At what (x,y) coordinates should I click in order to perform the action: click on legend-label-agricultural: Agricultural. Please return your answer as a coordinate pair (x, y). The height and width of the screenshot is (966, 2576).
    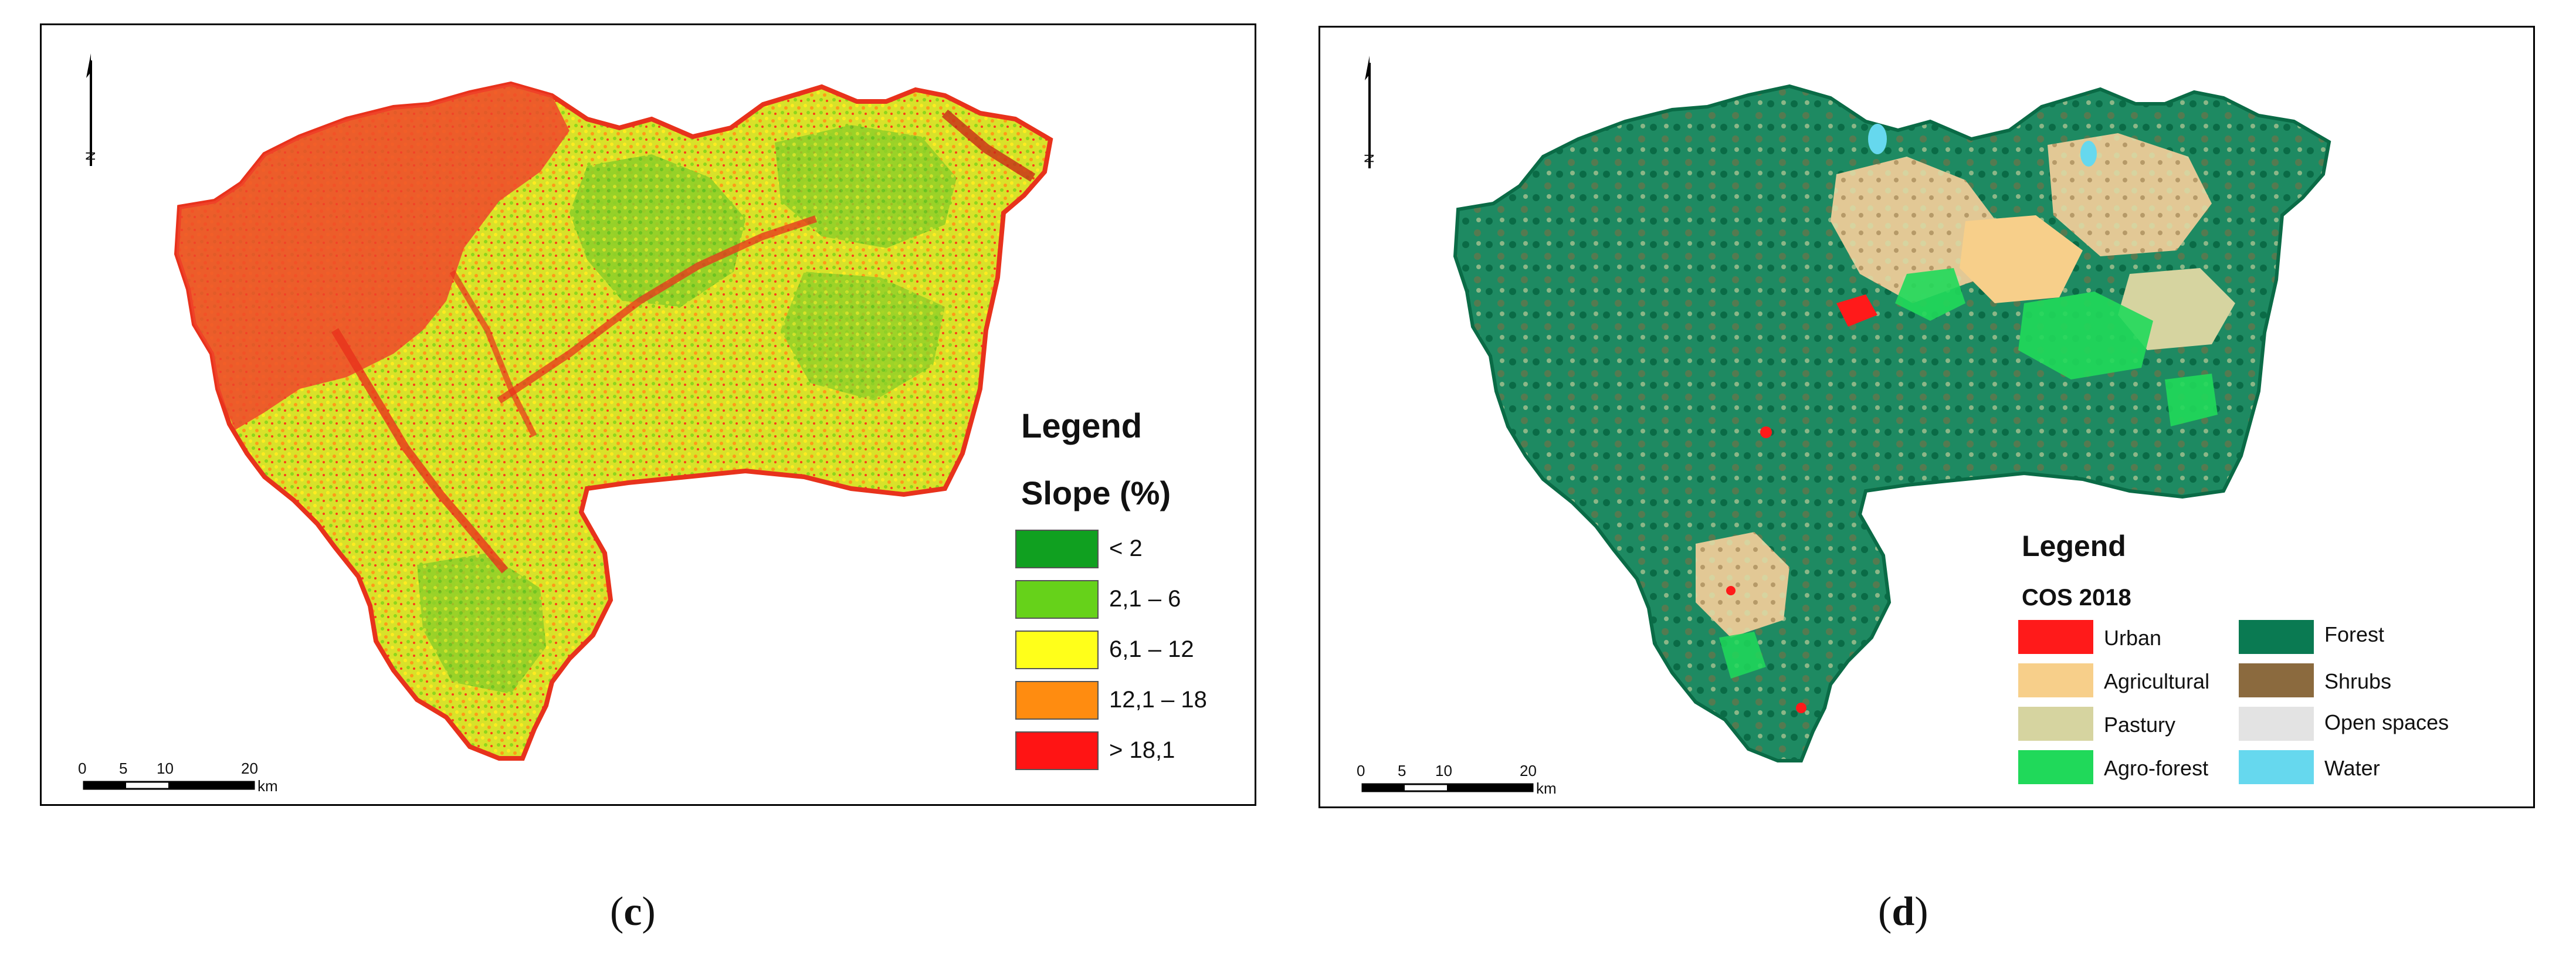
    Looking at the image, I should click on (2157, 681).